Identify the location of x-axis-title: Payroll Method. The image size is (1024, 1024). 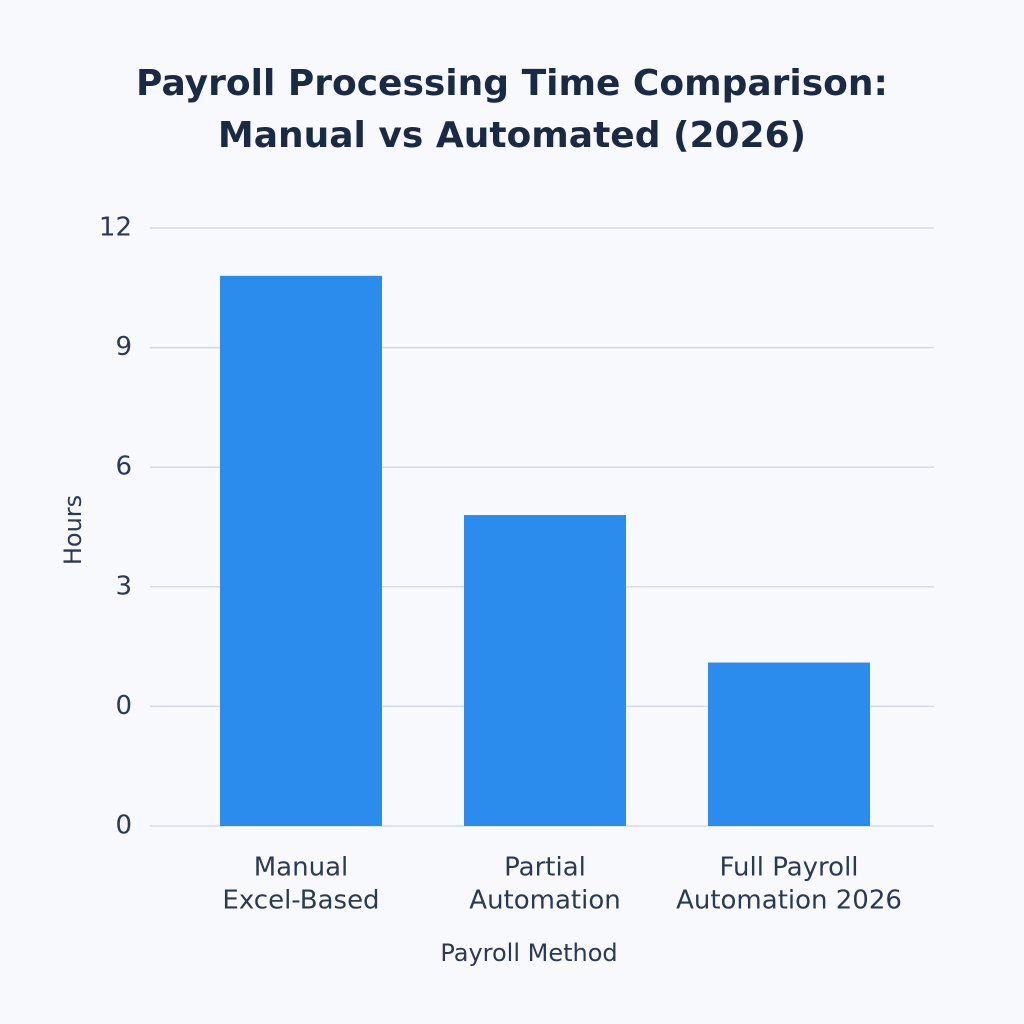
(528, 953).